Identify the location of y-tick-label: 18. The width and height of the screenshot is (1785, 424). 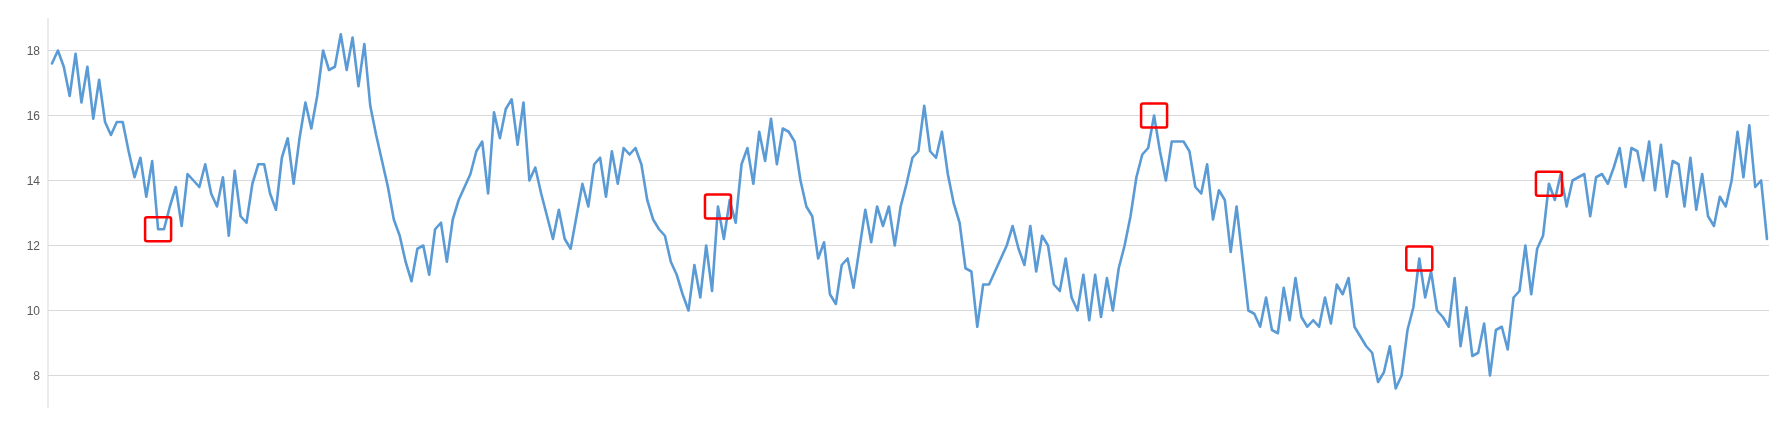
(33, 50).